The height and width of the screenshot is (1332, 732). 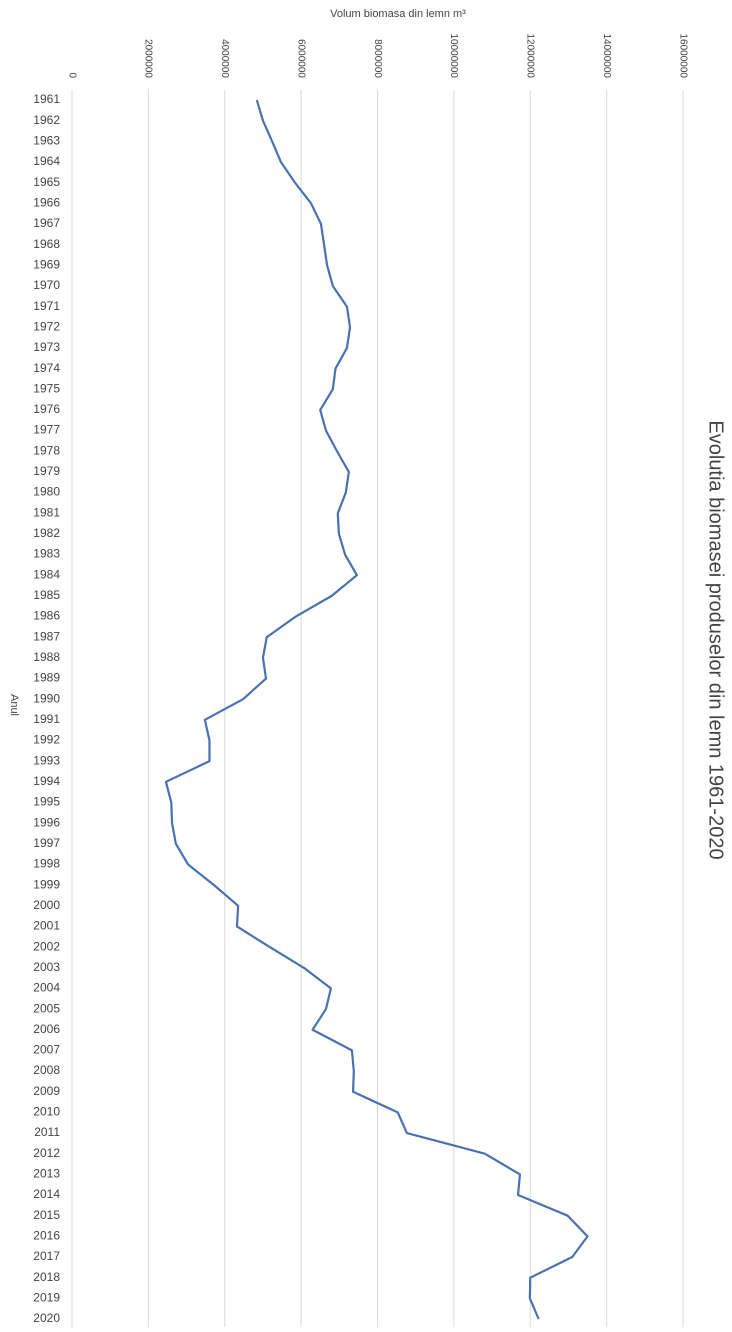 I want to click on y-tick-label: 1976, so click(x=46, y=409).